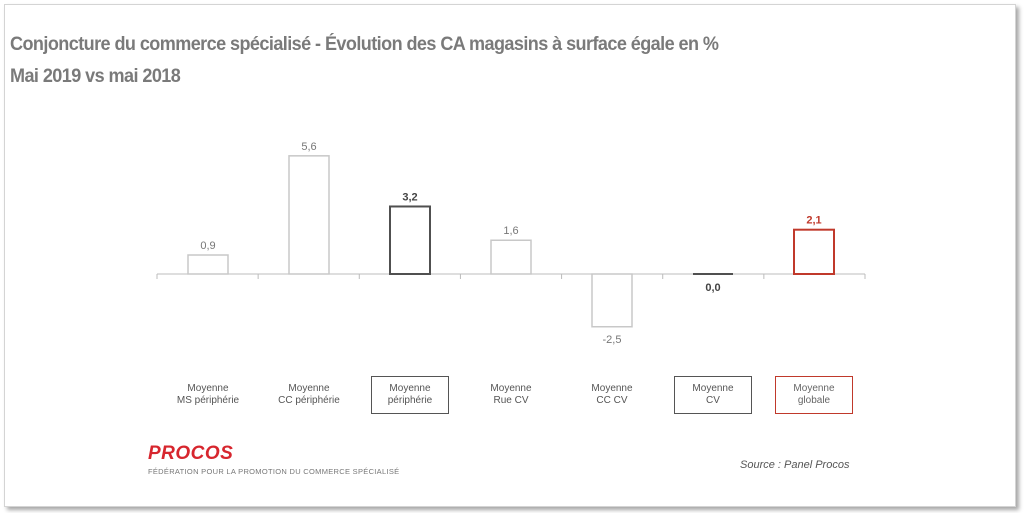  I want to click on procos-logo: PROCOS, so click(191, 453).